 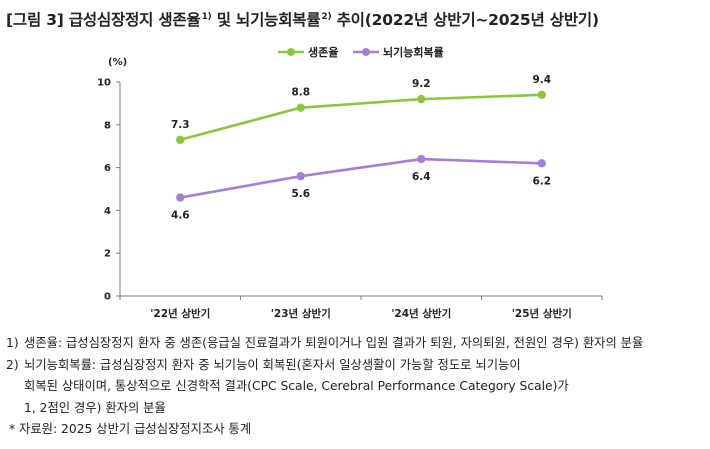 I want to click on source-text: * 자료원: 2025 상반기 급성심장정지조사 통계, so click(x=130, y=429).